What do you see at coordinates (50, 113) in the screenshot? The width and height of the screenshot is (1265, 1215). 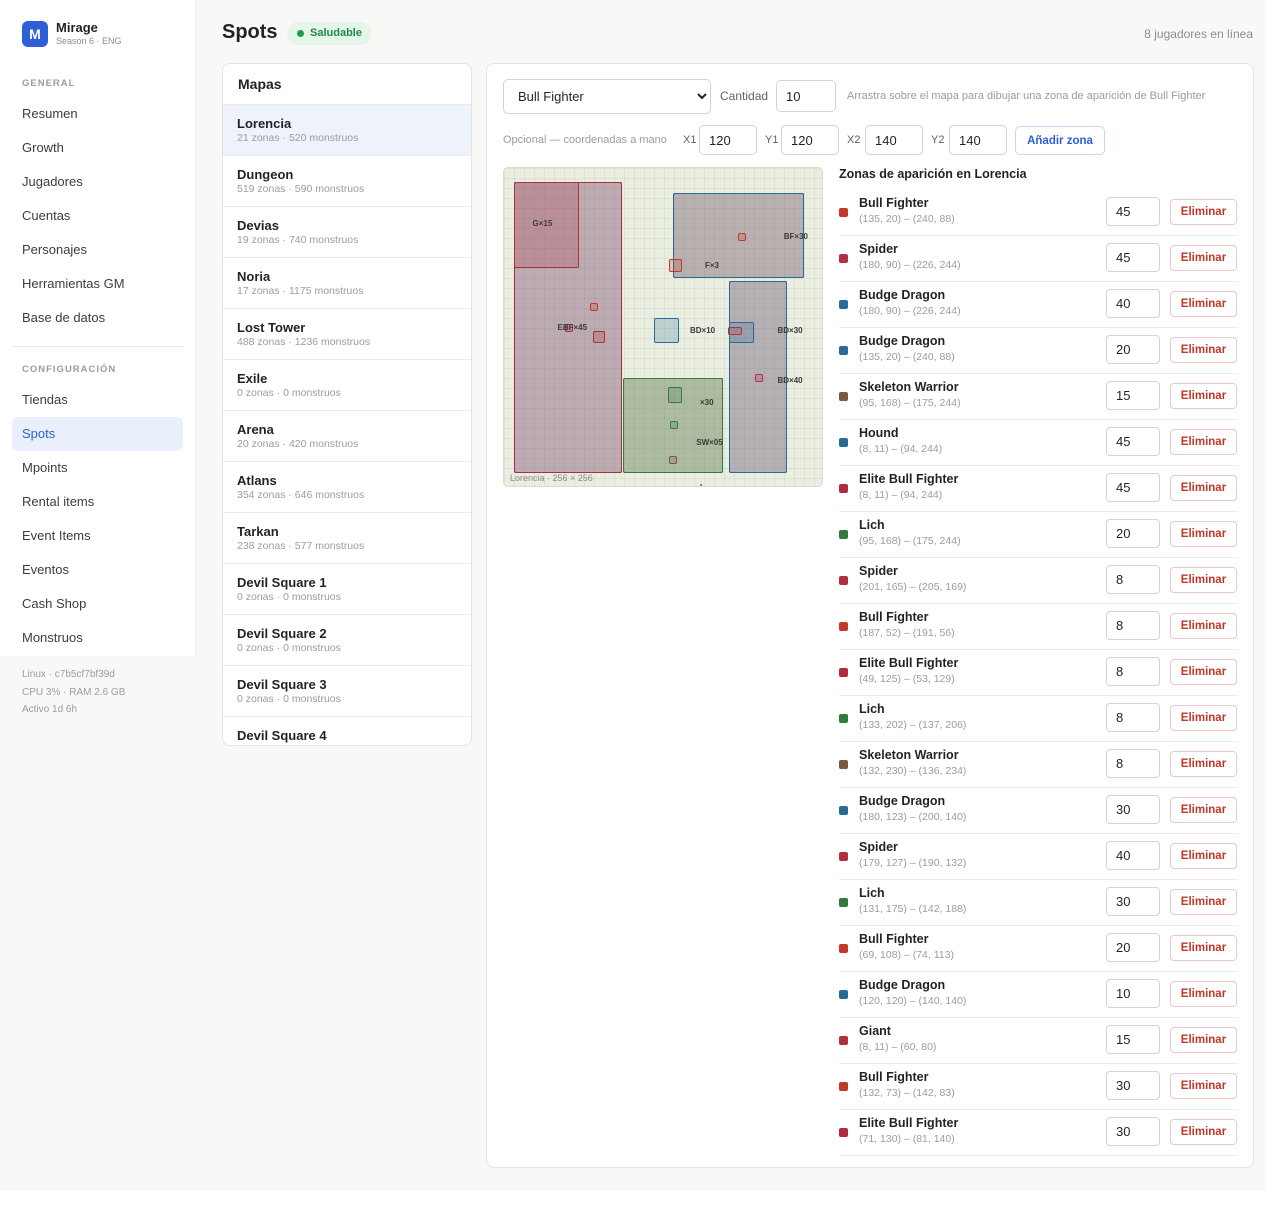 I see `sidebar-item-resumen: Resumen` at bounding box center [50, 113].